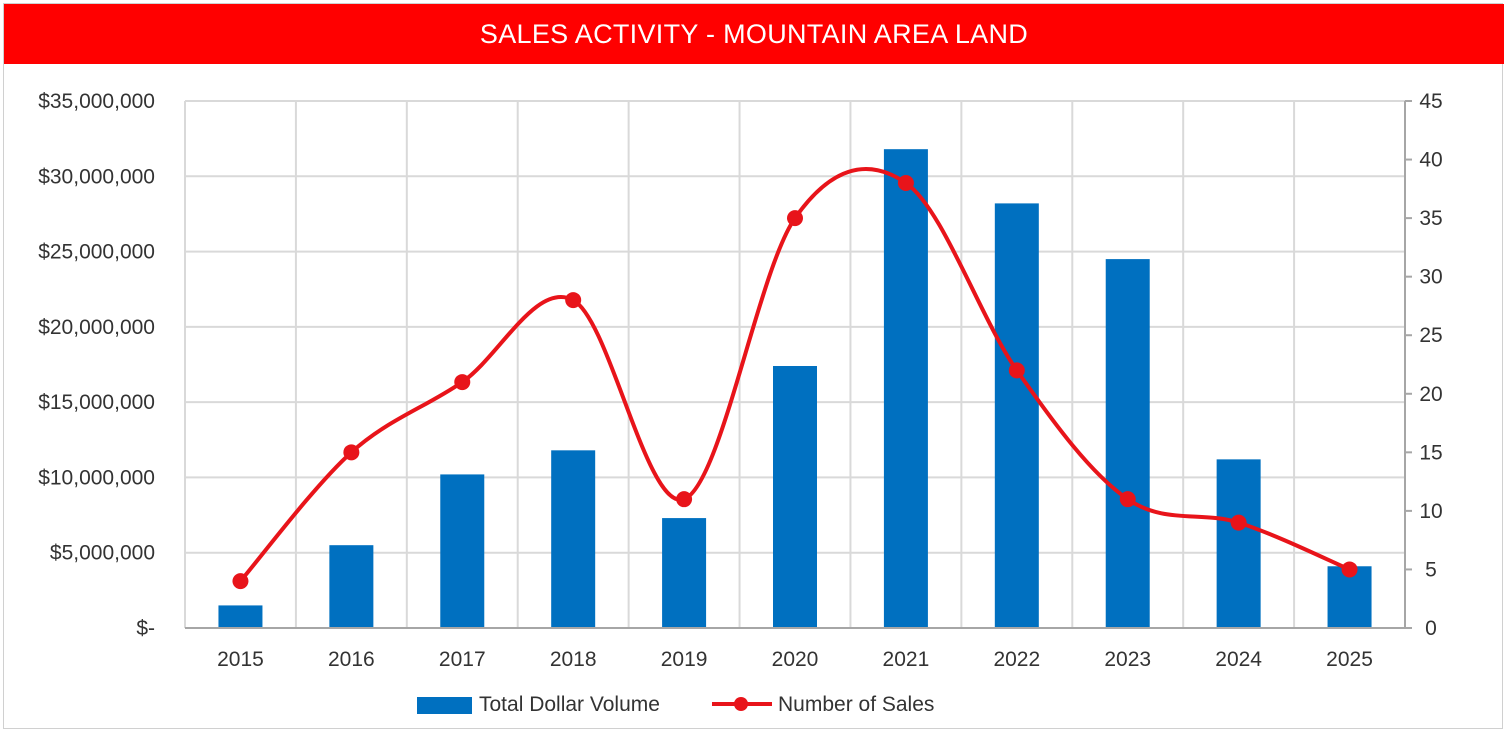 Image resolution: width=1508 pixels, height=734 pixels. What do you see at coordinates (96, 101) in the screenshot?
I see `y-left-tick-label: $35,000,000` at bounding box center [96, 101].